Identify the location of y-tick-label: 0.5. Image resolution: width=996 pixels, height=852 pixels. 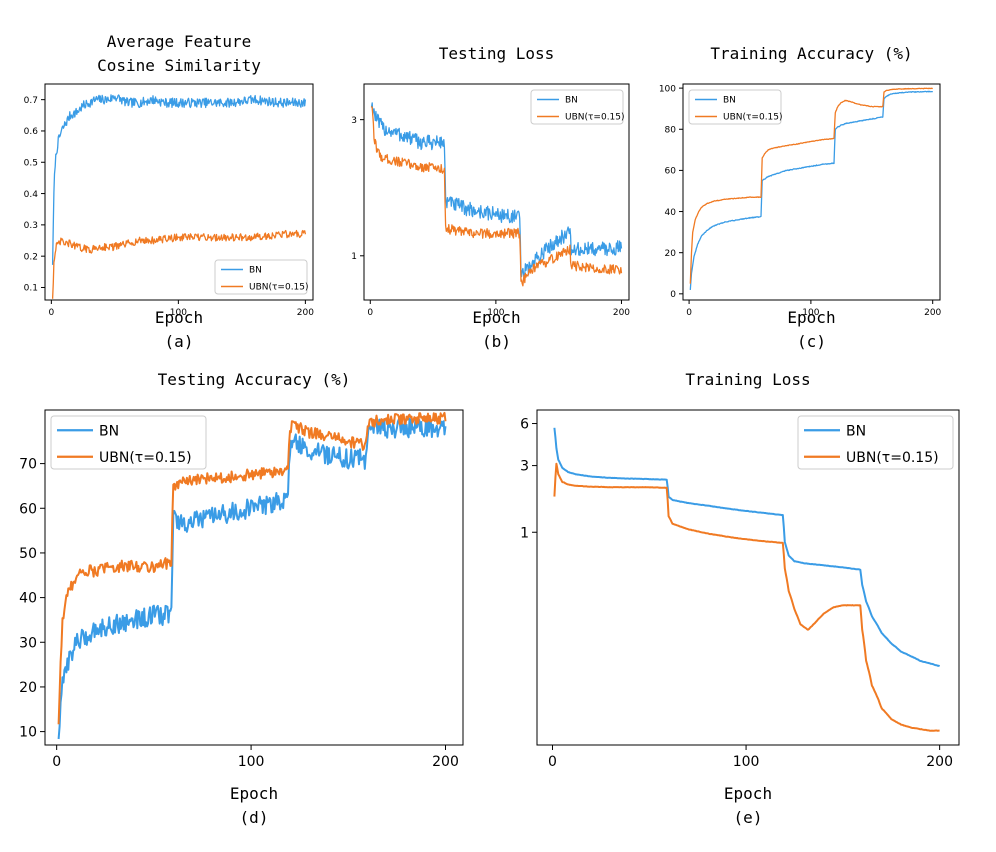
(31, 164).